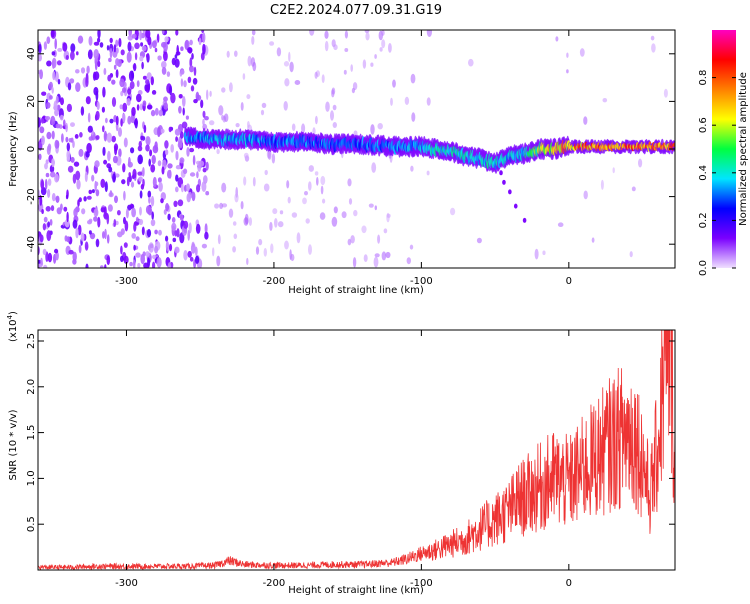  Describe the element at coordinates (717, 173) in the screenshot. I see `colorbar-ticks: 0.0 0.2 0.4 0.6 0.8` at that location.